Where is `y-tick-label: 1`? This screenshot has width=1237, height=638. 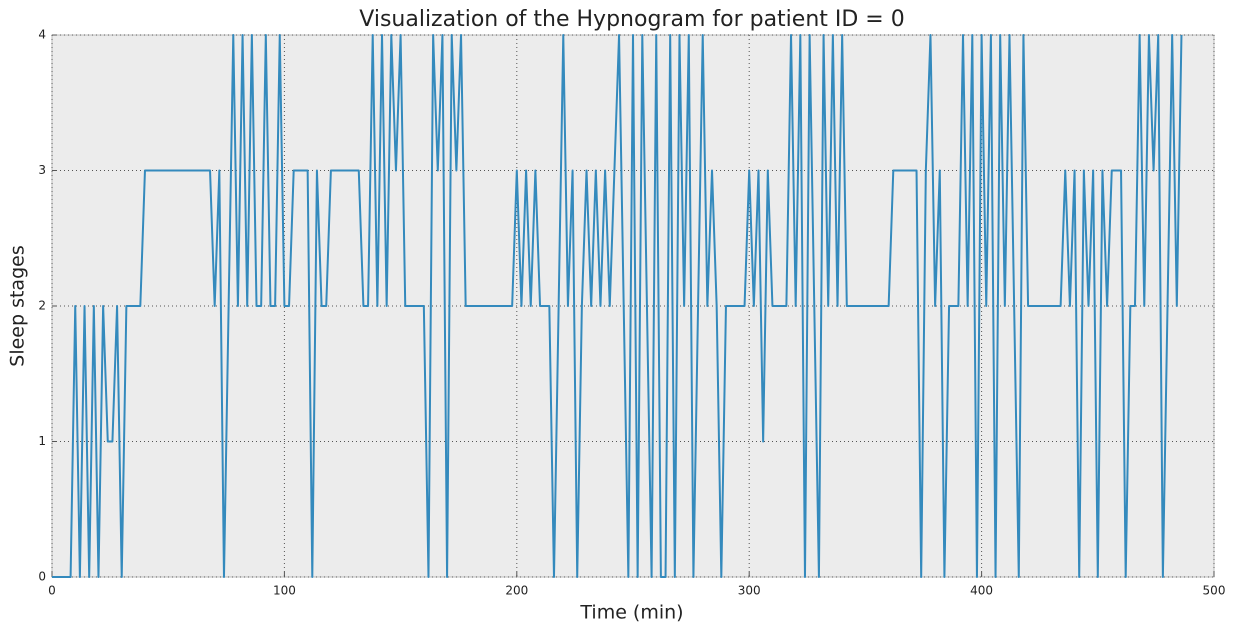
y-tick-label: 1 is located at coordinates (42, 441).